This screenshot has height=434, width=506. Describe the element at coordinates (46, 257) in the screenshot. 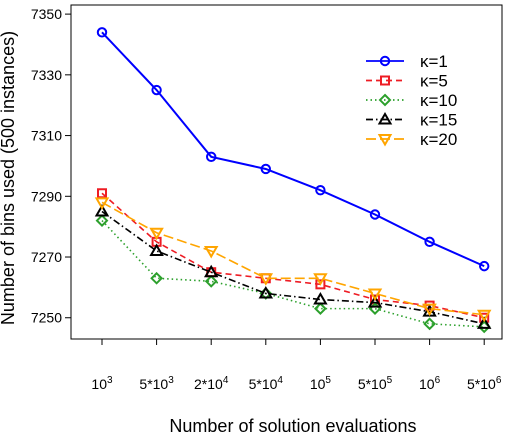

I see `y-tick-label: 7270` at that location.